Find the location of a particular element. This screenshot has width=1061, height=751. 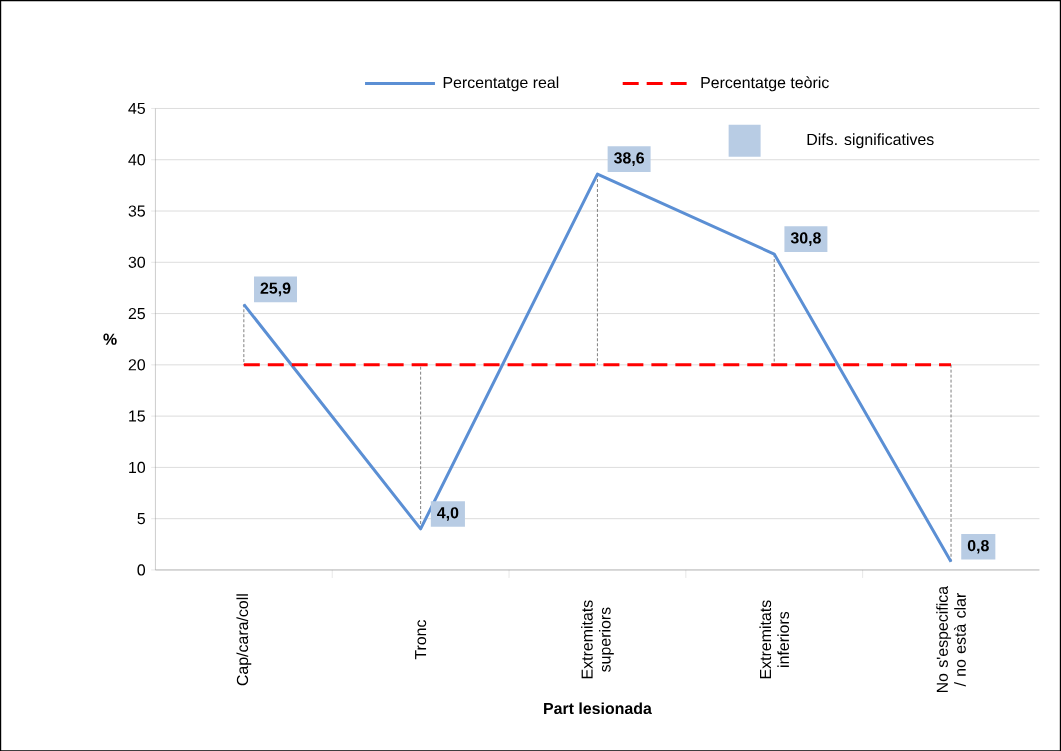

data-label: 25,9 is located at coordinates (275, 289).